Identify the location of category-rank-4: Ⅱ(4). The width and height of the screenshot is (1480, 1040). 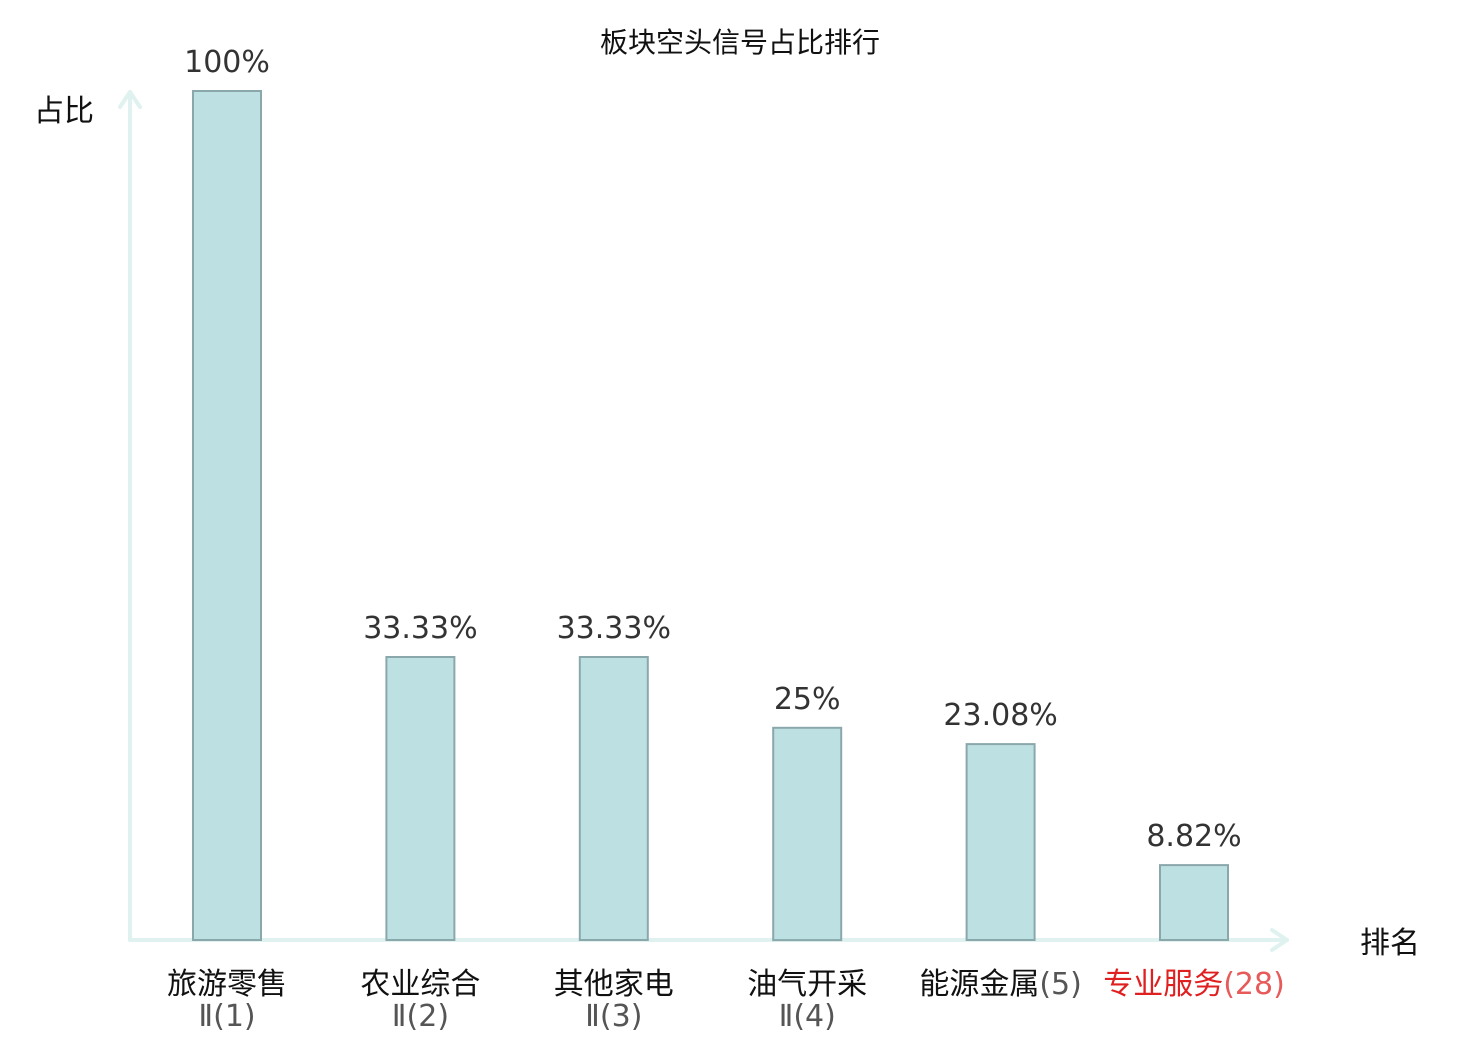
(807, 1016).